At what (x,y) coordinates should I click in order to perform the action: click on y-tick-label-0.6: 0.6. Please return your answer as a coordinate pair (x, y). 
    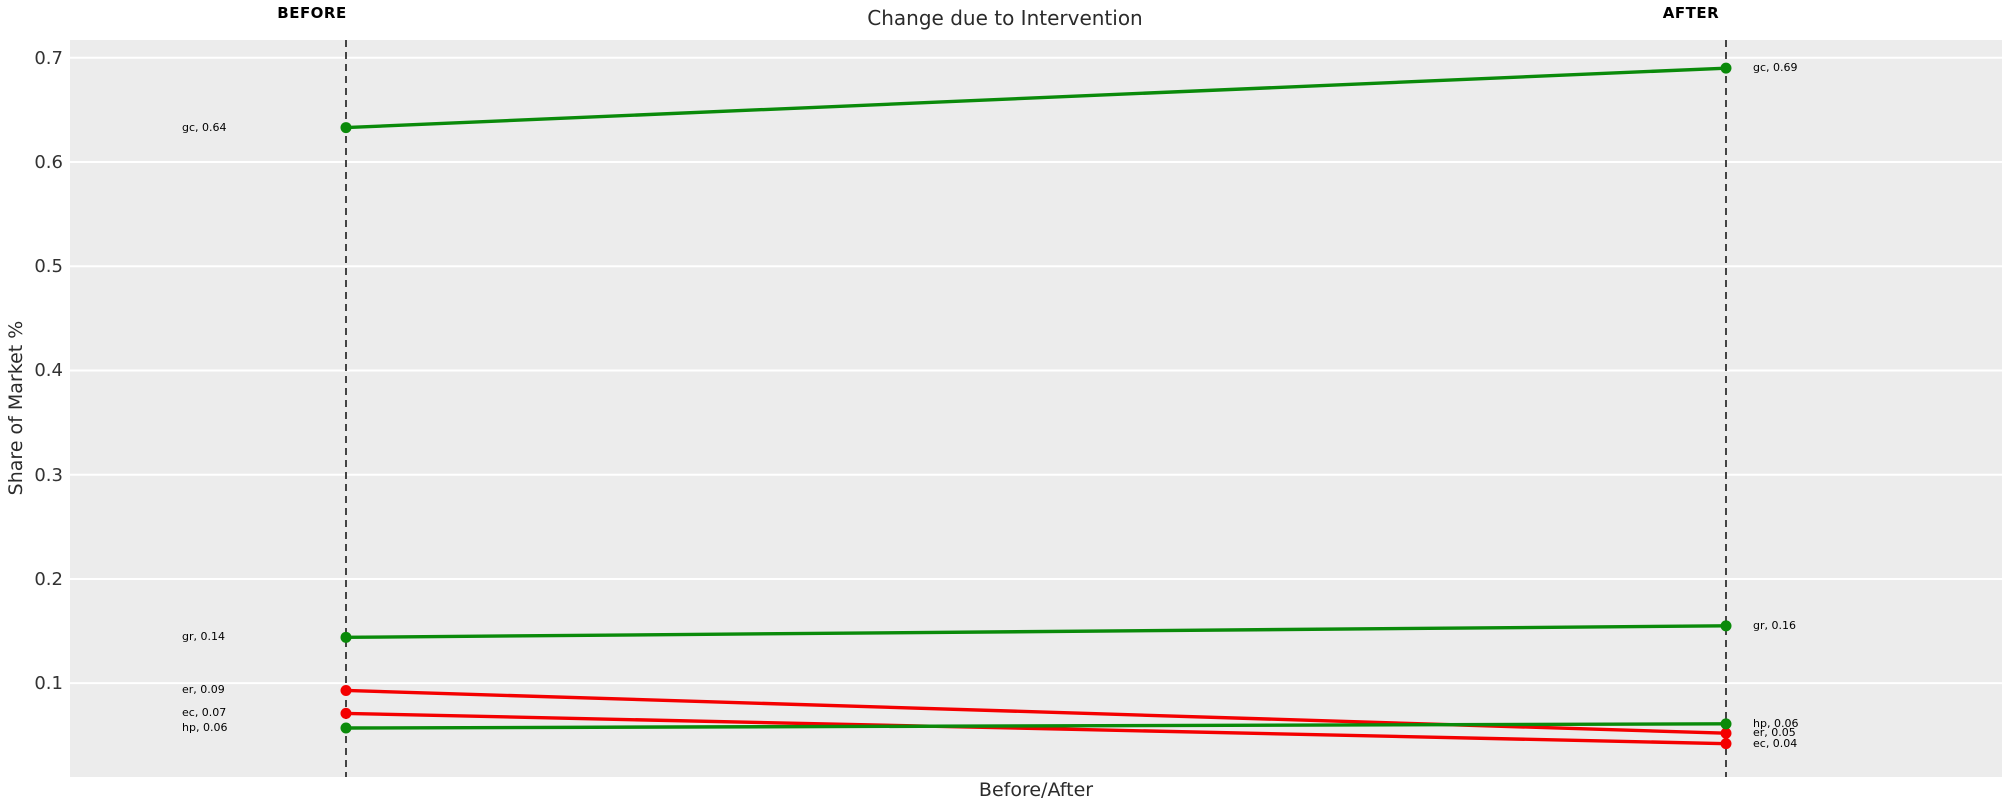
    Looking at the image, I should click on (48, 162).